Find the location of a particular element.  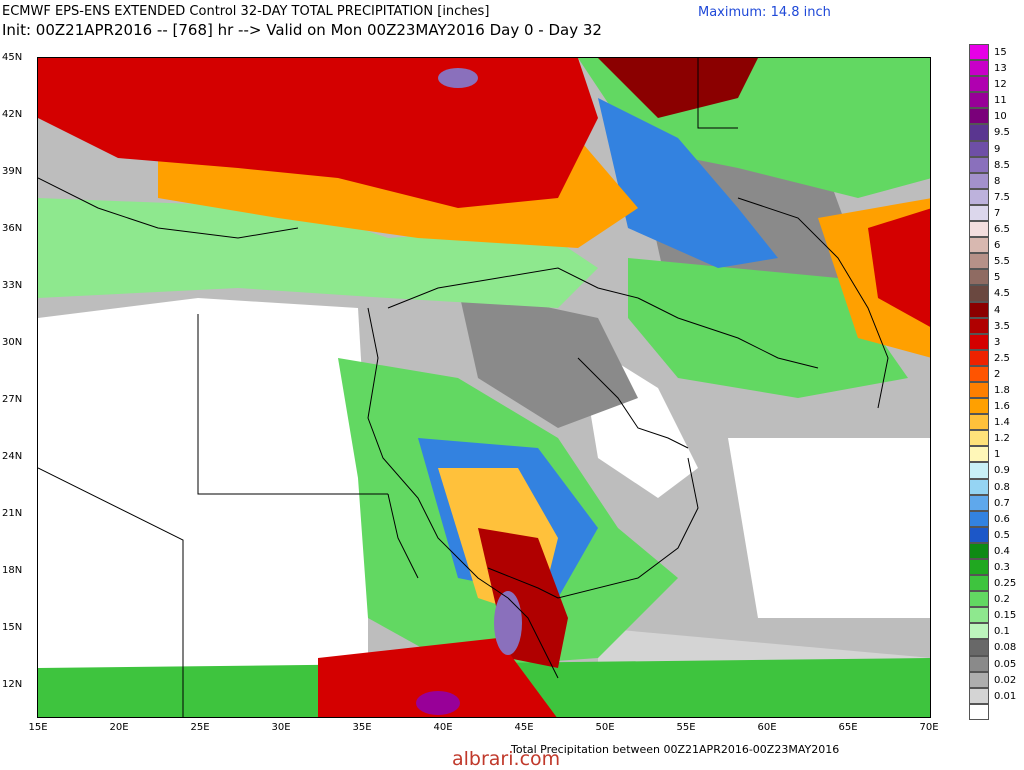

legend-row is located at coordinates (979, 711).